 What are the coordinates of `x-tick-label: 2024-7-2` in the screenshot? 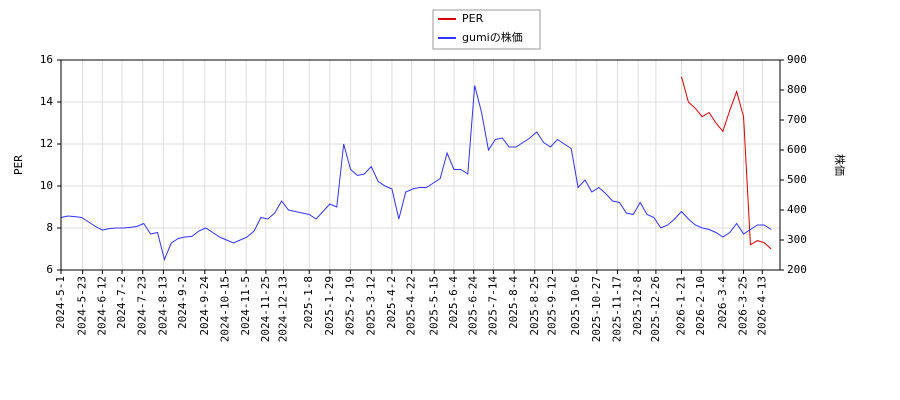 It's located at (121, 302).